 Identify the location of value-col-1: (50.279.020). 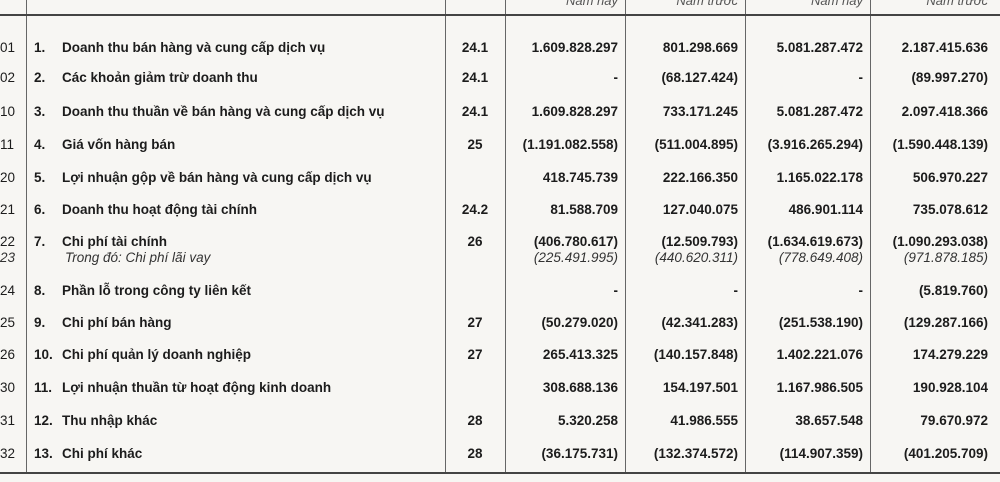
(579, 322).